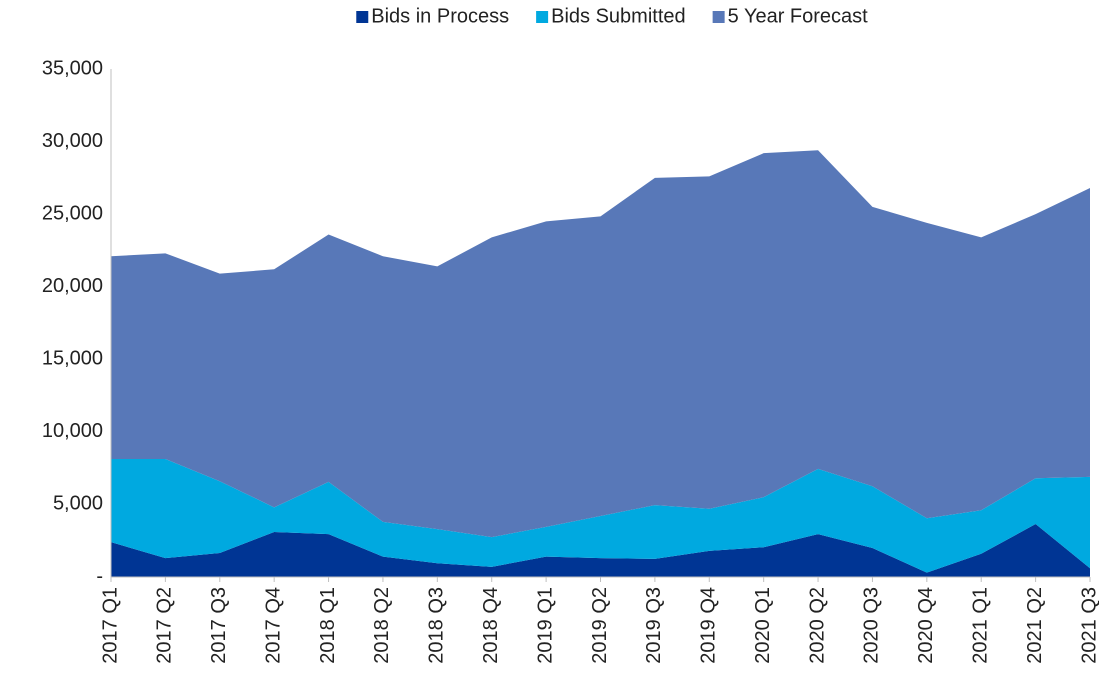 This screenshot has height=687, width=1099. I want to click on x-tick-label: 2019 Q1, so click(545, 625).